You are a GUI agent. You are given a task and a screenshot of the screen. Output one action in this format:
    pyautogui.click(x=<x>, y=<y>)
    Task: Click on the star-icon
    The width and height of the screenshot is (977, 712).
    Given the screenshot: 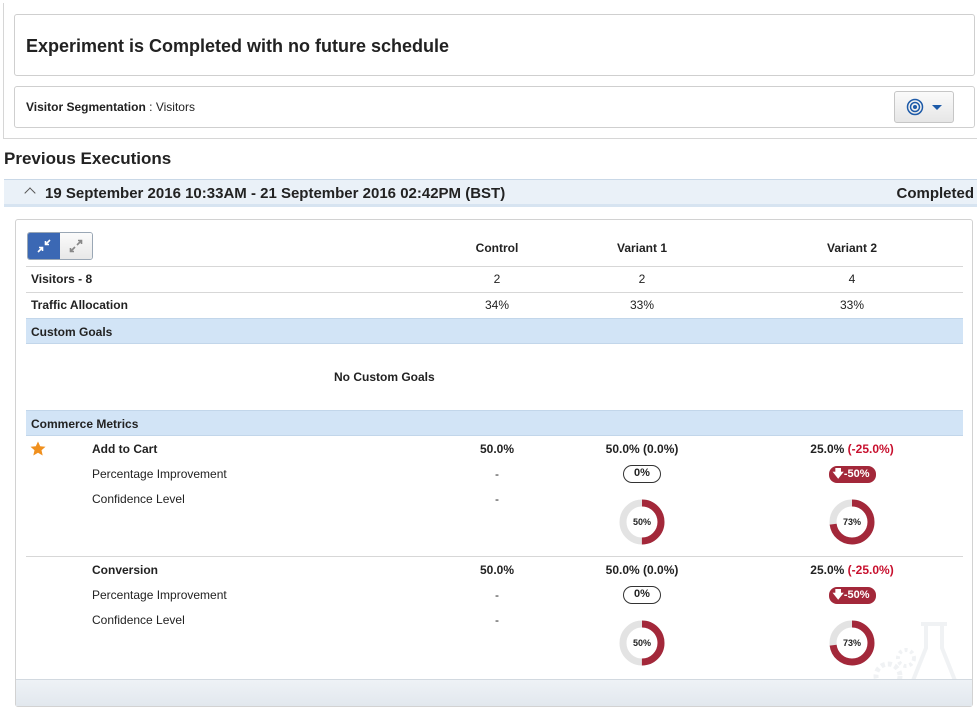 What is the action you would take?
    pyautogui.click(x=38, y=448)
    